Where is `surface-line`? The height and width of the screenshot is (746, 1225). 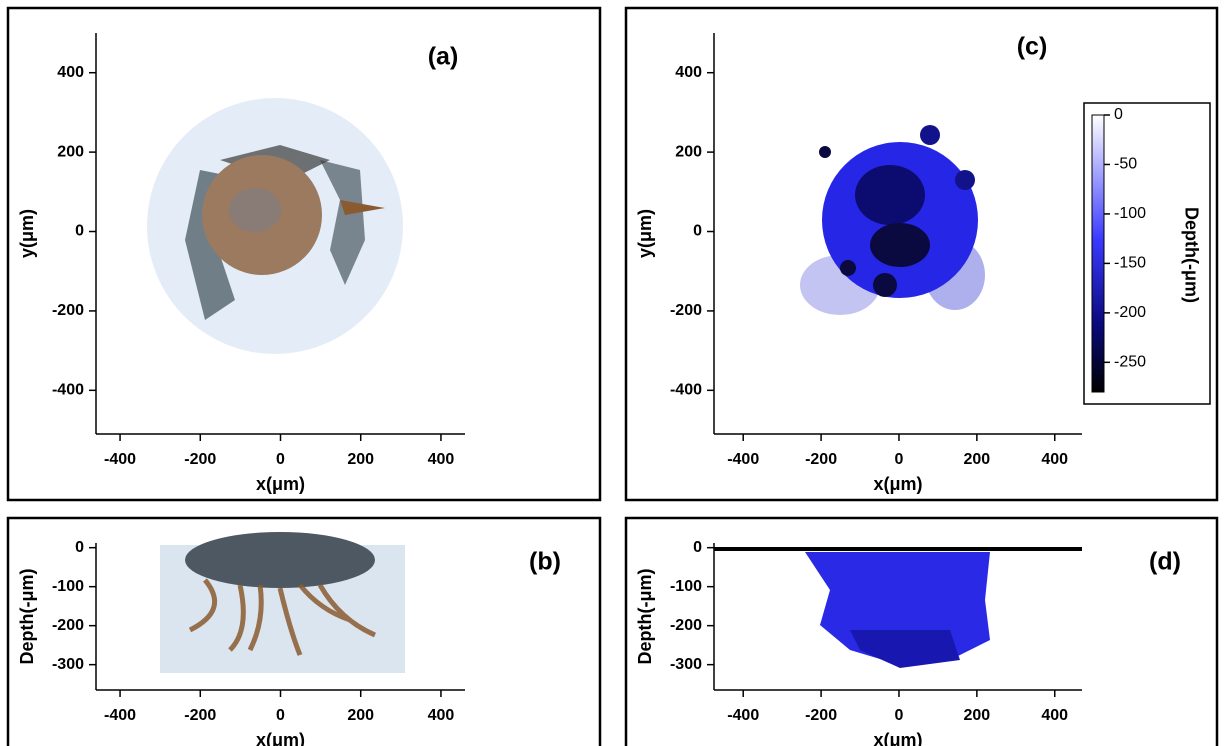
surface-line is located at coordinates (898, 549).